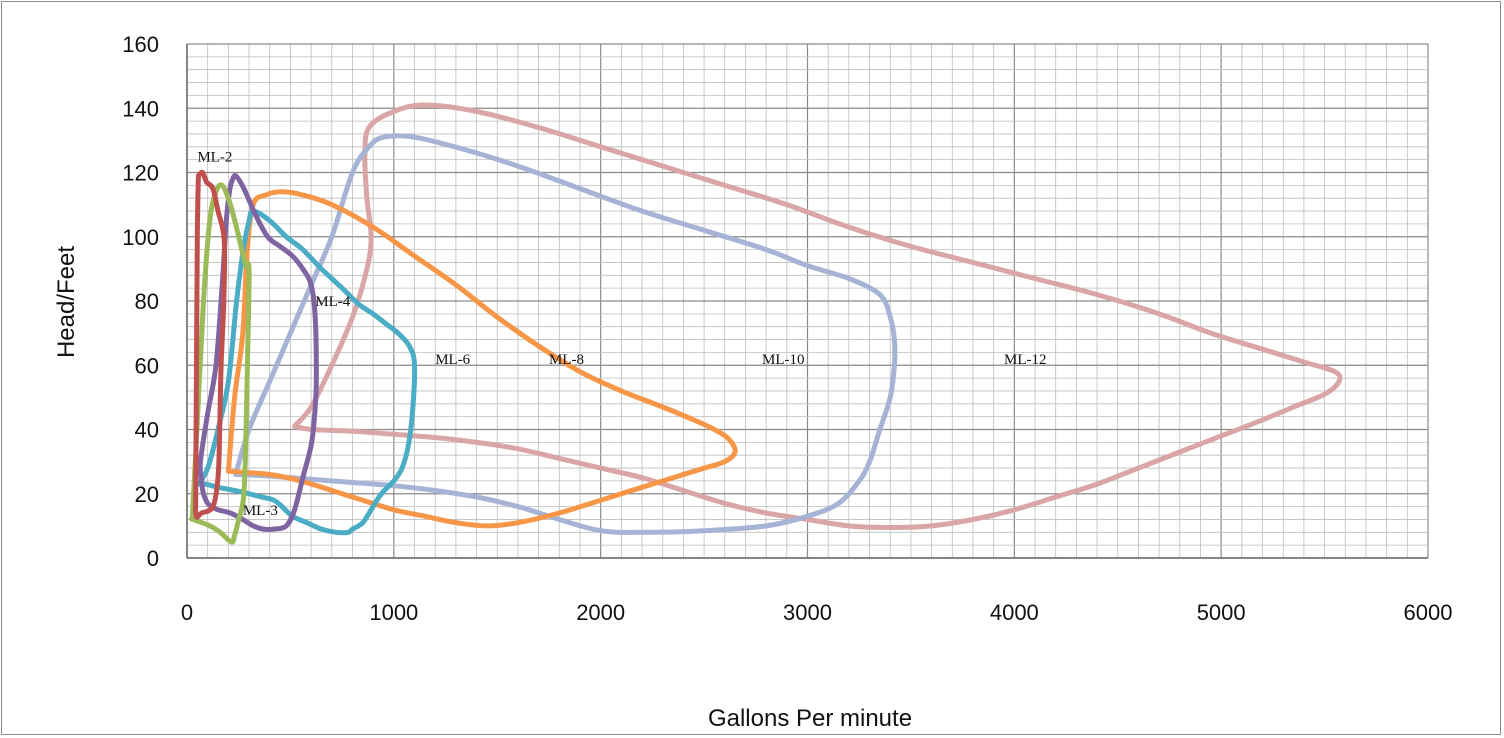  What do you see at coordinates (140, 173) in the screenshot?
I see `y-tick-label: 120` at bounding box center [140, 173].